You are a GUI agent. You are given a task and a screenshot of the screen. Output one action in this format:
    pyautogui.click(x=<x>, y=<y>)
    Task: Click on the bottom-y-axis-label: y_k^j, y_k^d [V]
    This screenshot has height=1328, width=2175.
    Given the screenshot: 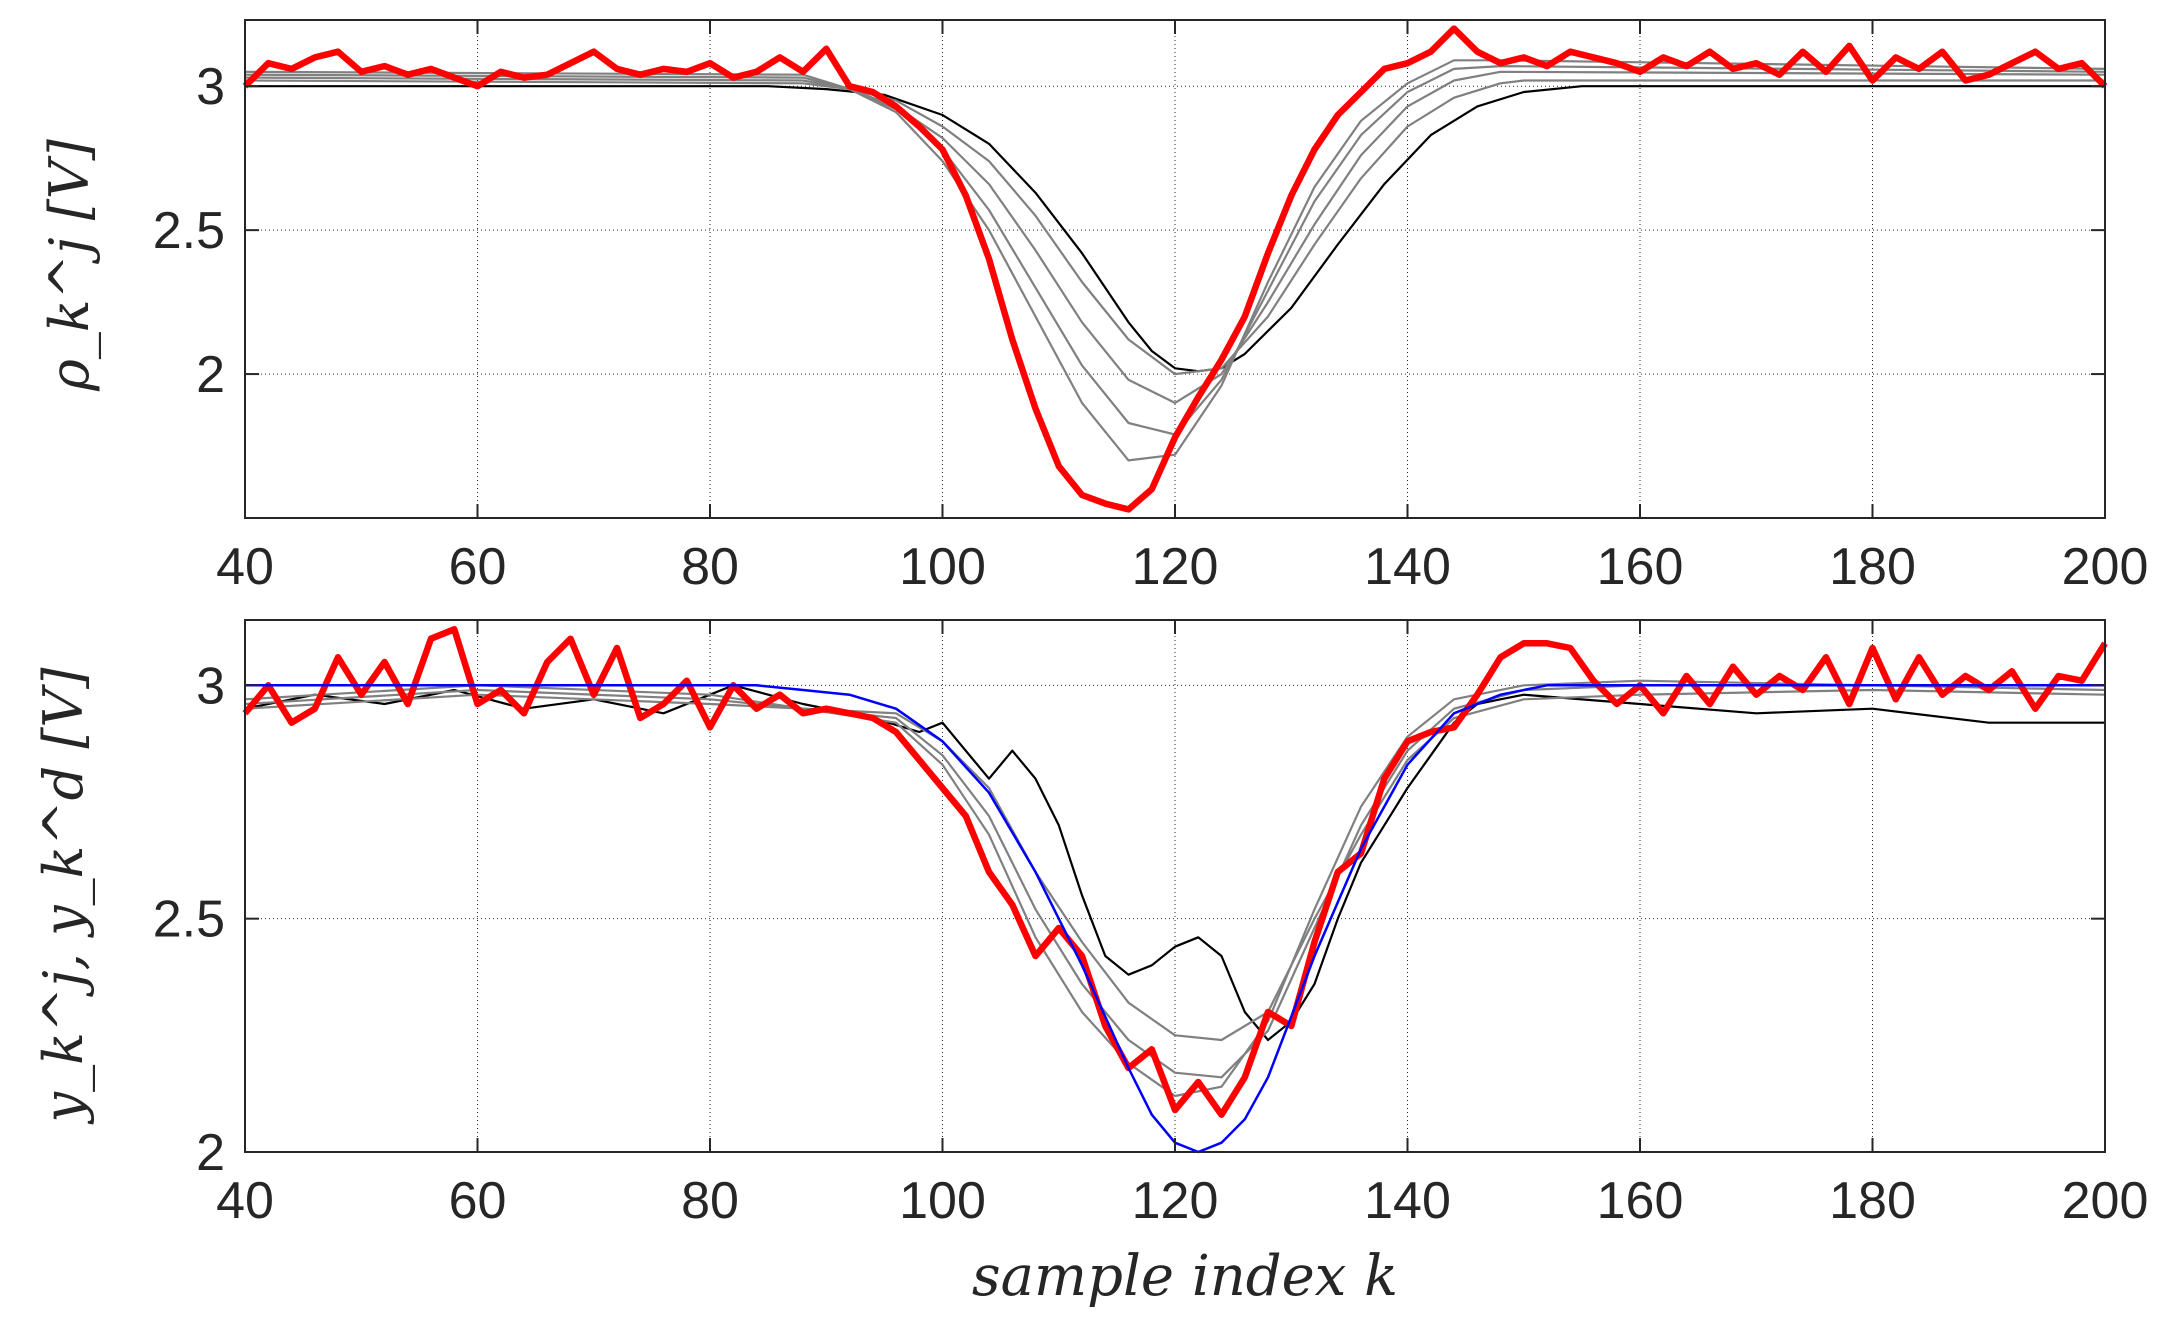 What is the action you would take?
    pyautogui.click(x=63, y=896)
    